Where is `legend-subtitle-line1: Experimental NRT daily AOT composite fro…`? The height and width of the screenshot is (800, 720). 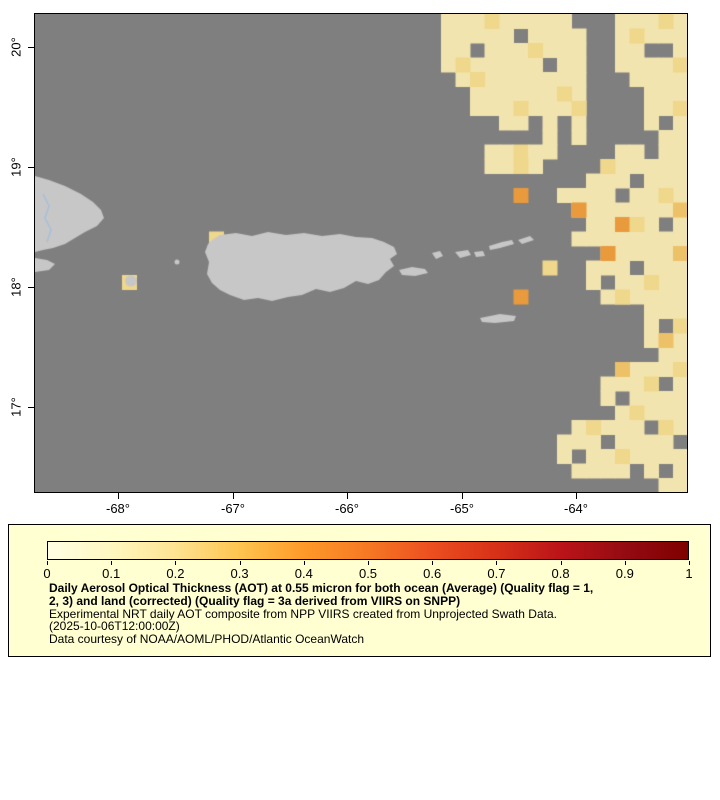
legend-subtitle-line1: Experimental NRT daily AOT composite fro… is located at coordinates (303, 613).